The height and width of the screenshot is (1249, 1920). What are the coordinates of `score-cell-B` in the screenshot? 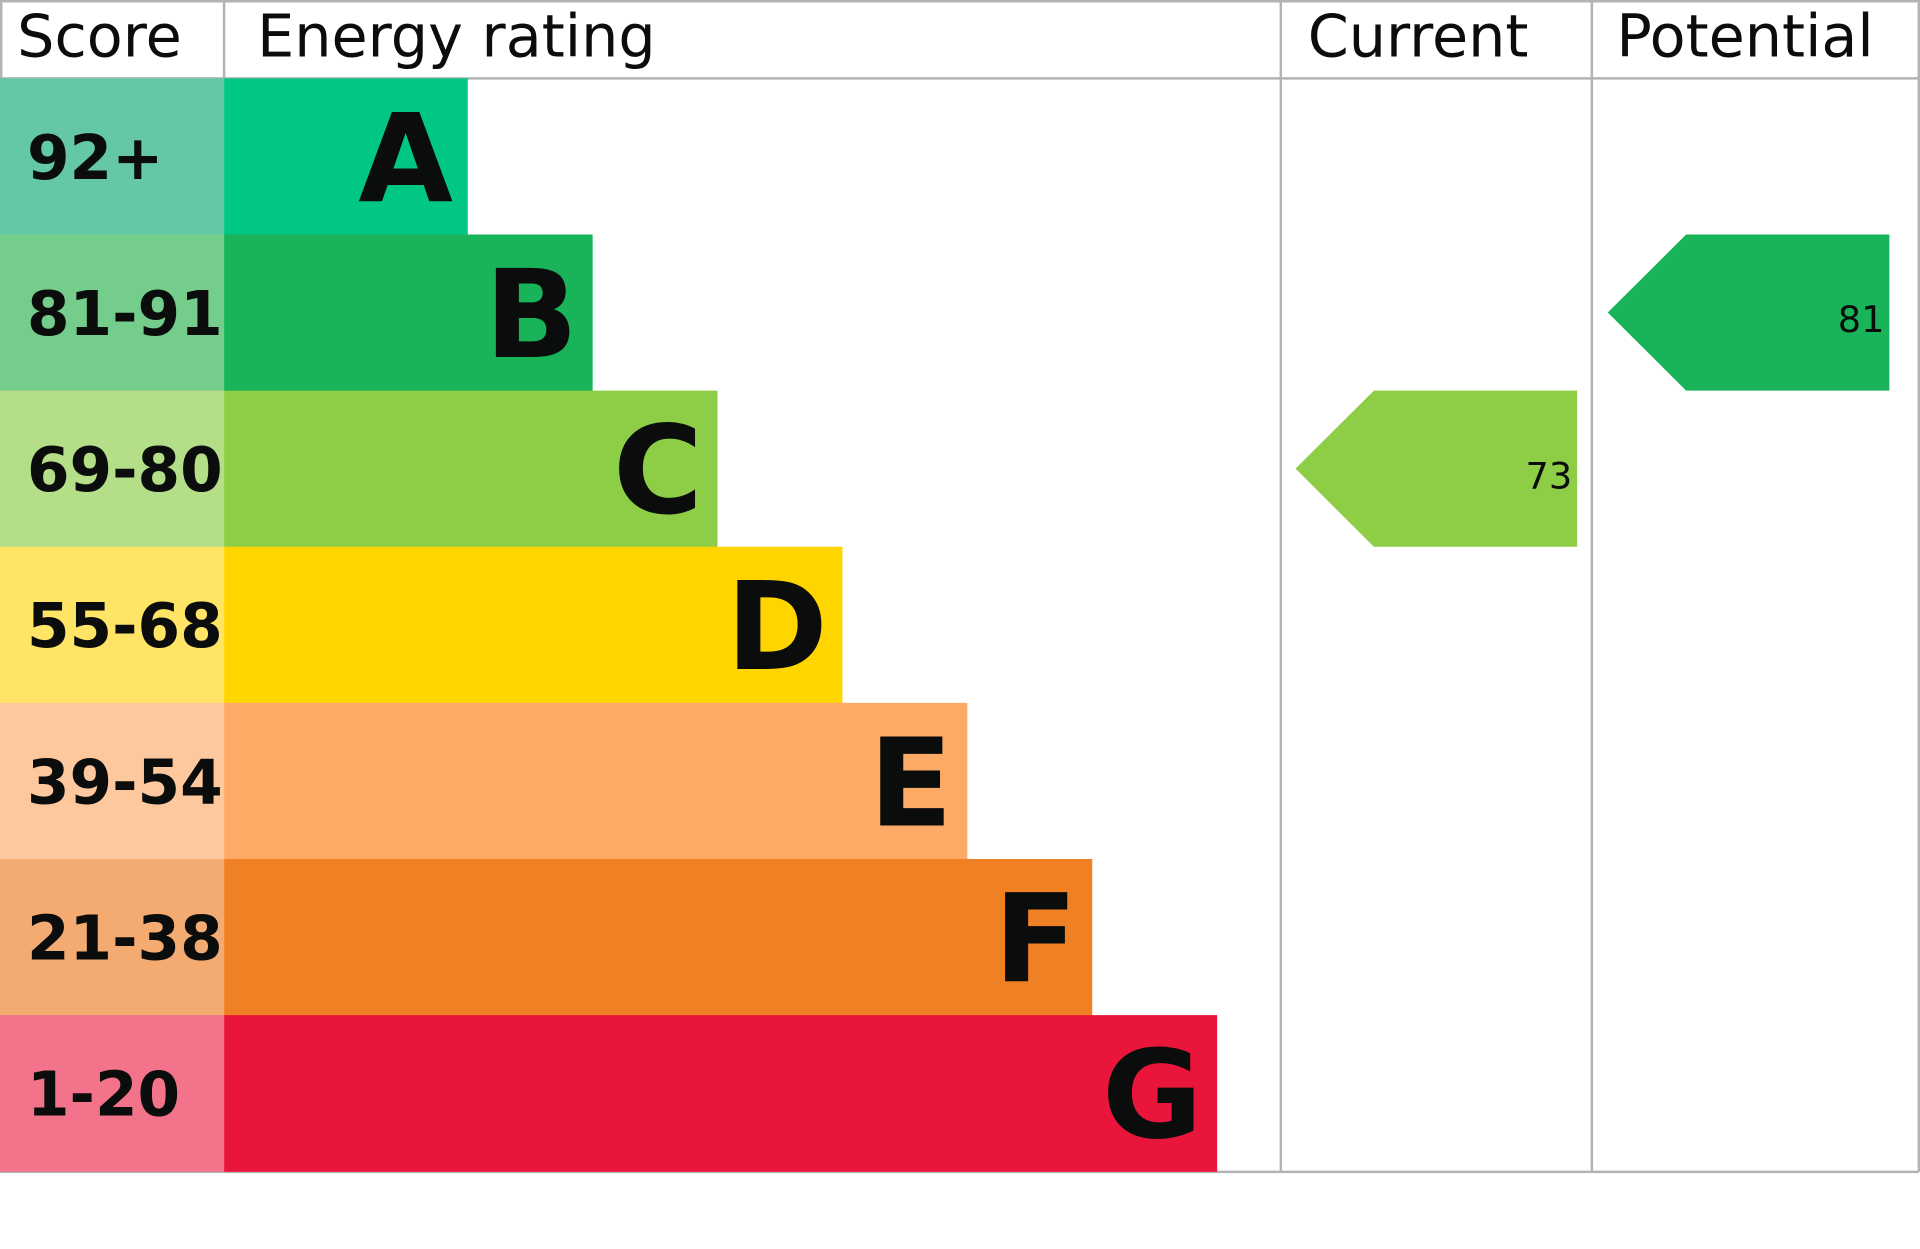 It's located at (112, 313).